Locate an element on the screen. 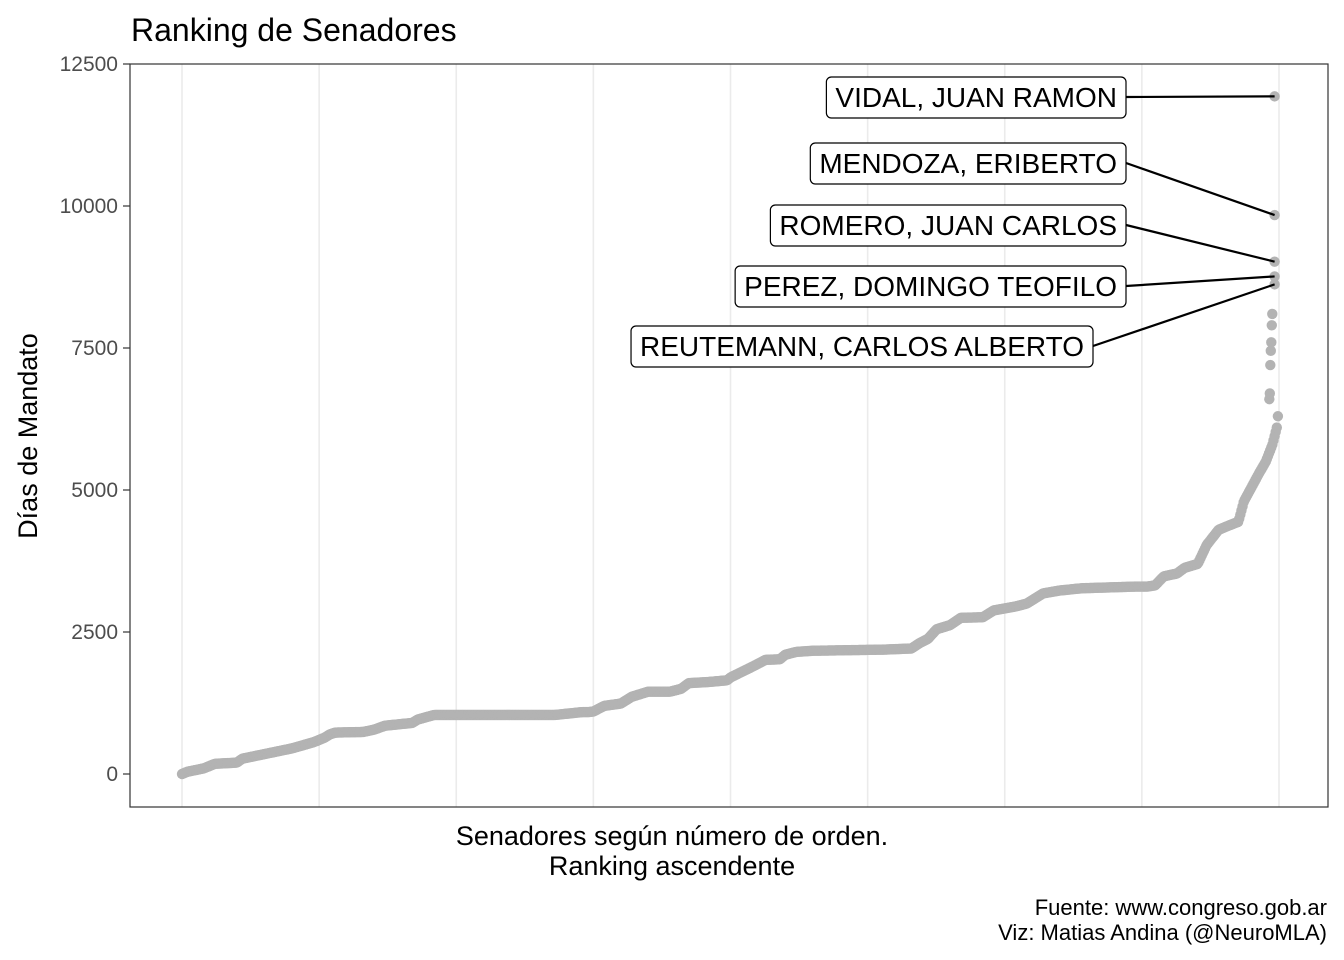 The height and width of the screenshot is (960, 1344). caption-source: Fuente: www.congreso.gob.ar is located at coordinates (1181, 907).